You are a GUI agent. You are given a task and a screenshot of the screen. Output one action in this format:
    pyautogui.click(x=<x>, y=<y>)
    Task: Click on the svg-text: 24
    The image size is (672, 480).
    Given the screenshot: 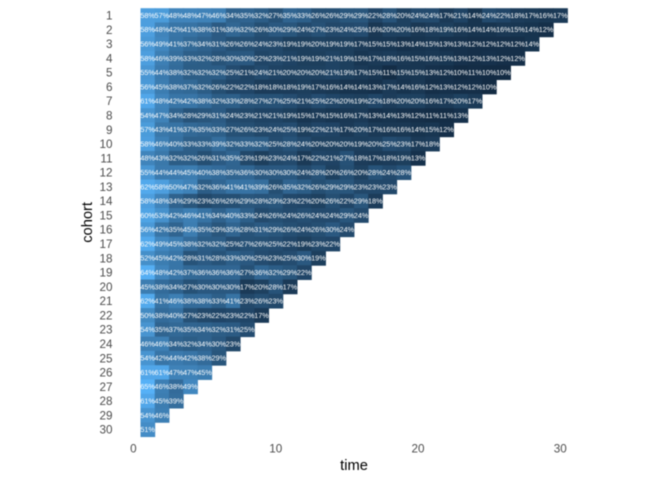 What is the action you would take?
    pyautogui.click(x=106, y=344)
    